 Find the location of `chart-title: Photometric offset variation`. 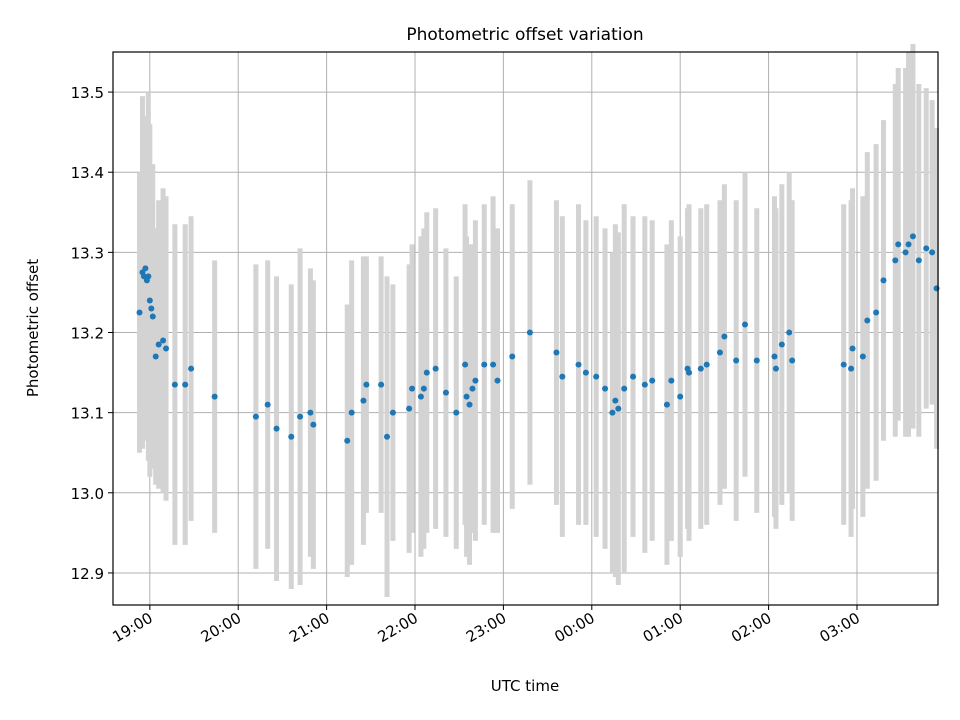

chart-title: Photometric offset variation is located at coordinates (524, 35).